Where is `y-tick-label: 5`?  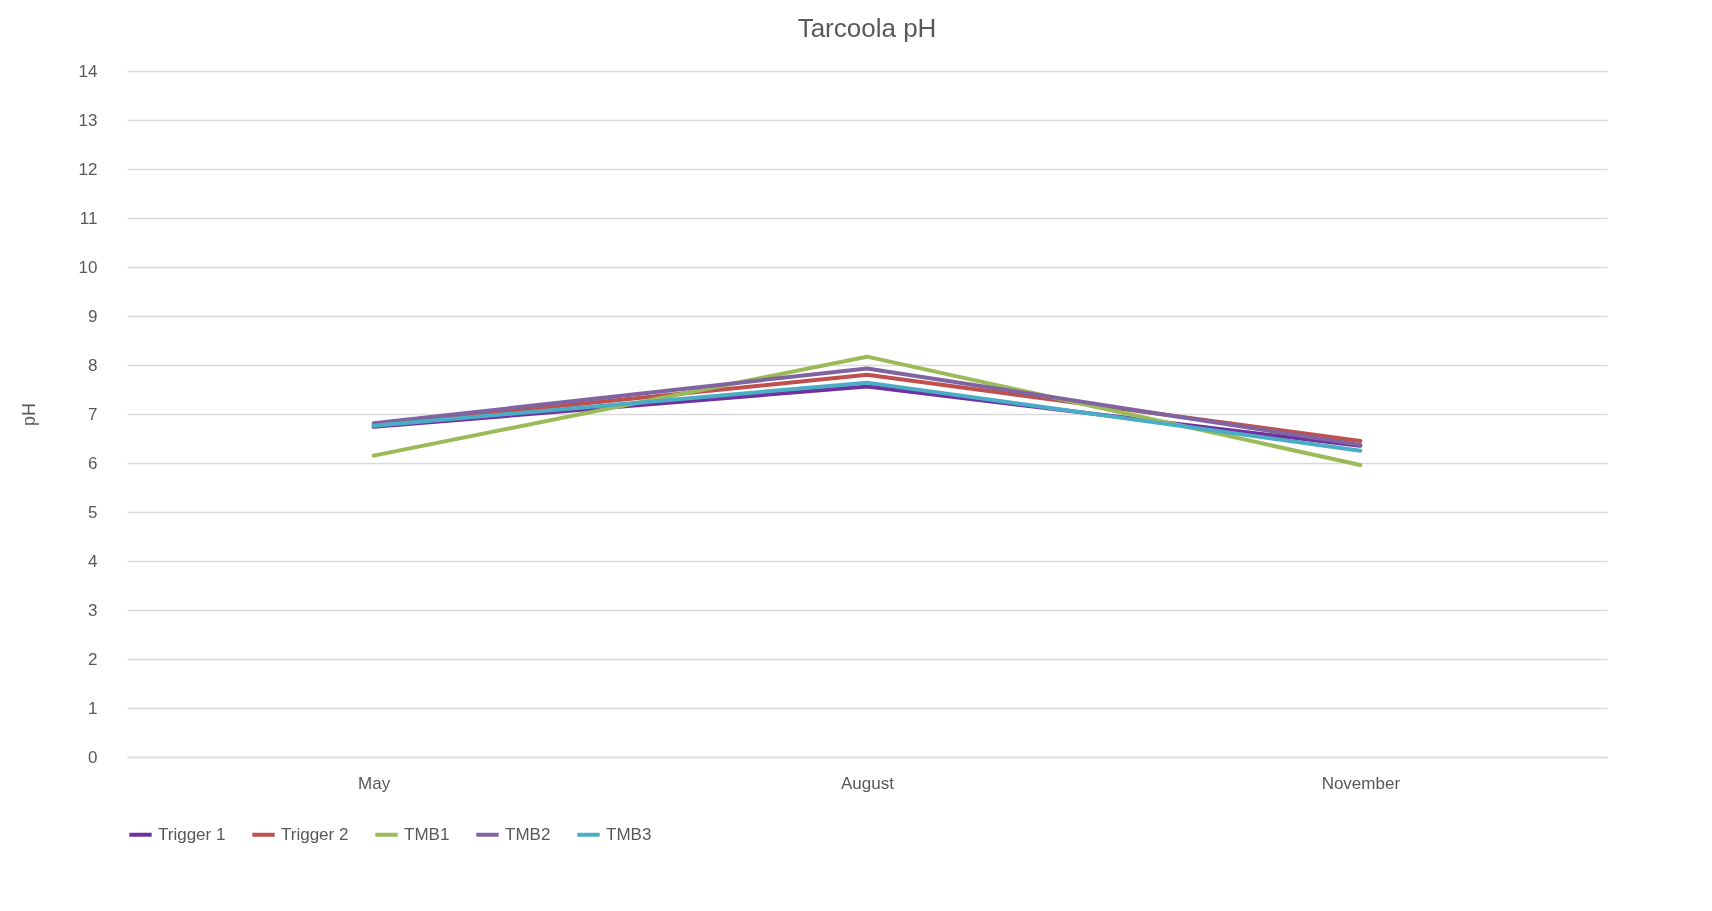 y-tick-label: 5 is located at coordinates (93, 512).